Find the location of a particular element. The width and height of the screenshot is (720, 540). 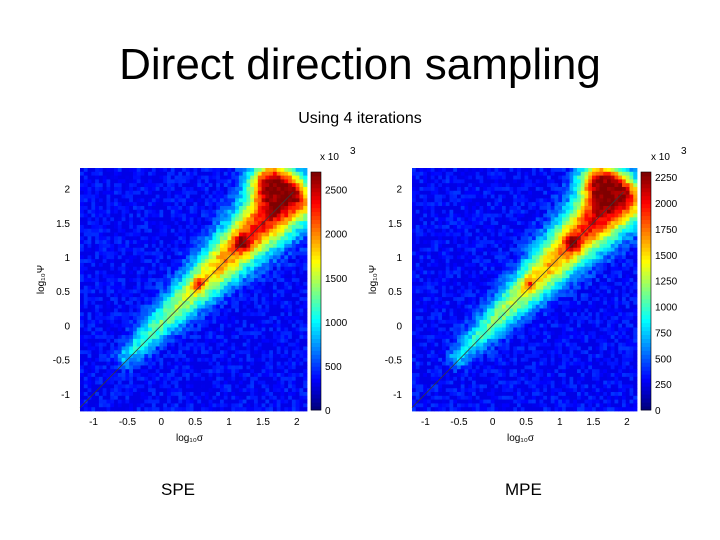

y-tick-label: 2 is located at coordinates (67, 190).